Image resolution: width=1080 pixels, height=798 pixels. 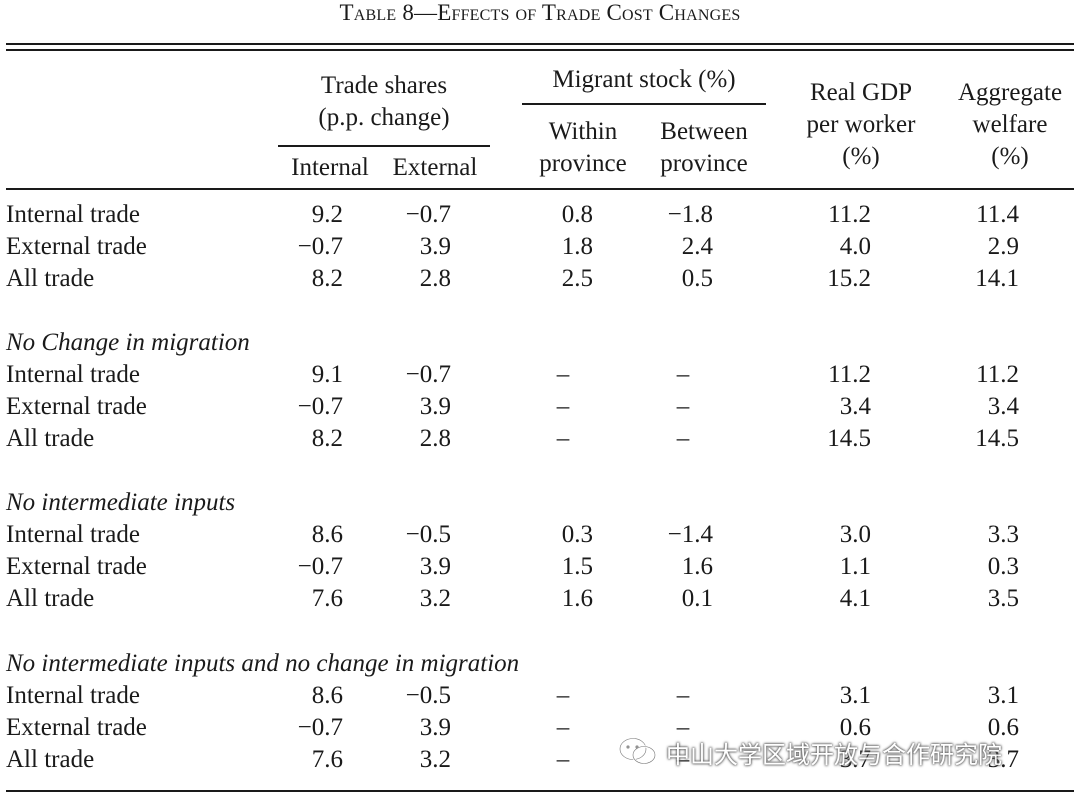 What do you see at coordinates (690, 214) in the screenshot?
I see `cell-between: −1.8` at bounding box center [690, 214].